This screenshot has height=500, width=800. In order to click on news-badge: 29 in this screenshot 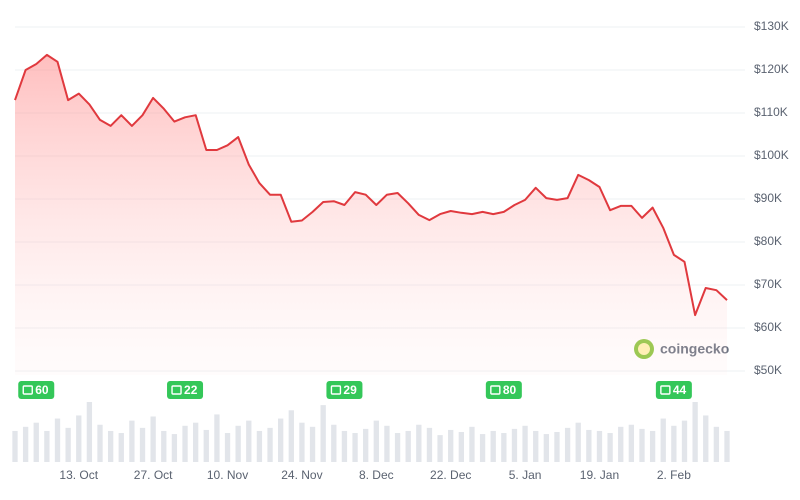, I will do `click(344, 390)`.